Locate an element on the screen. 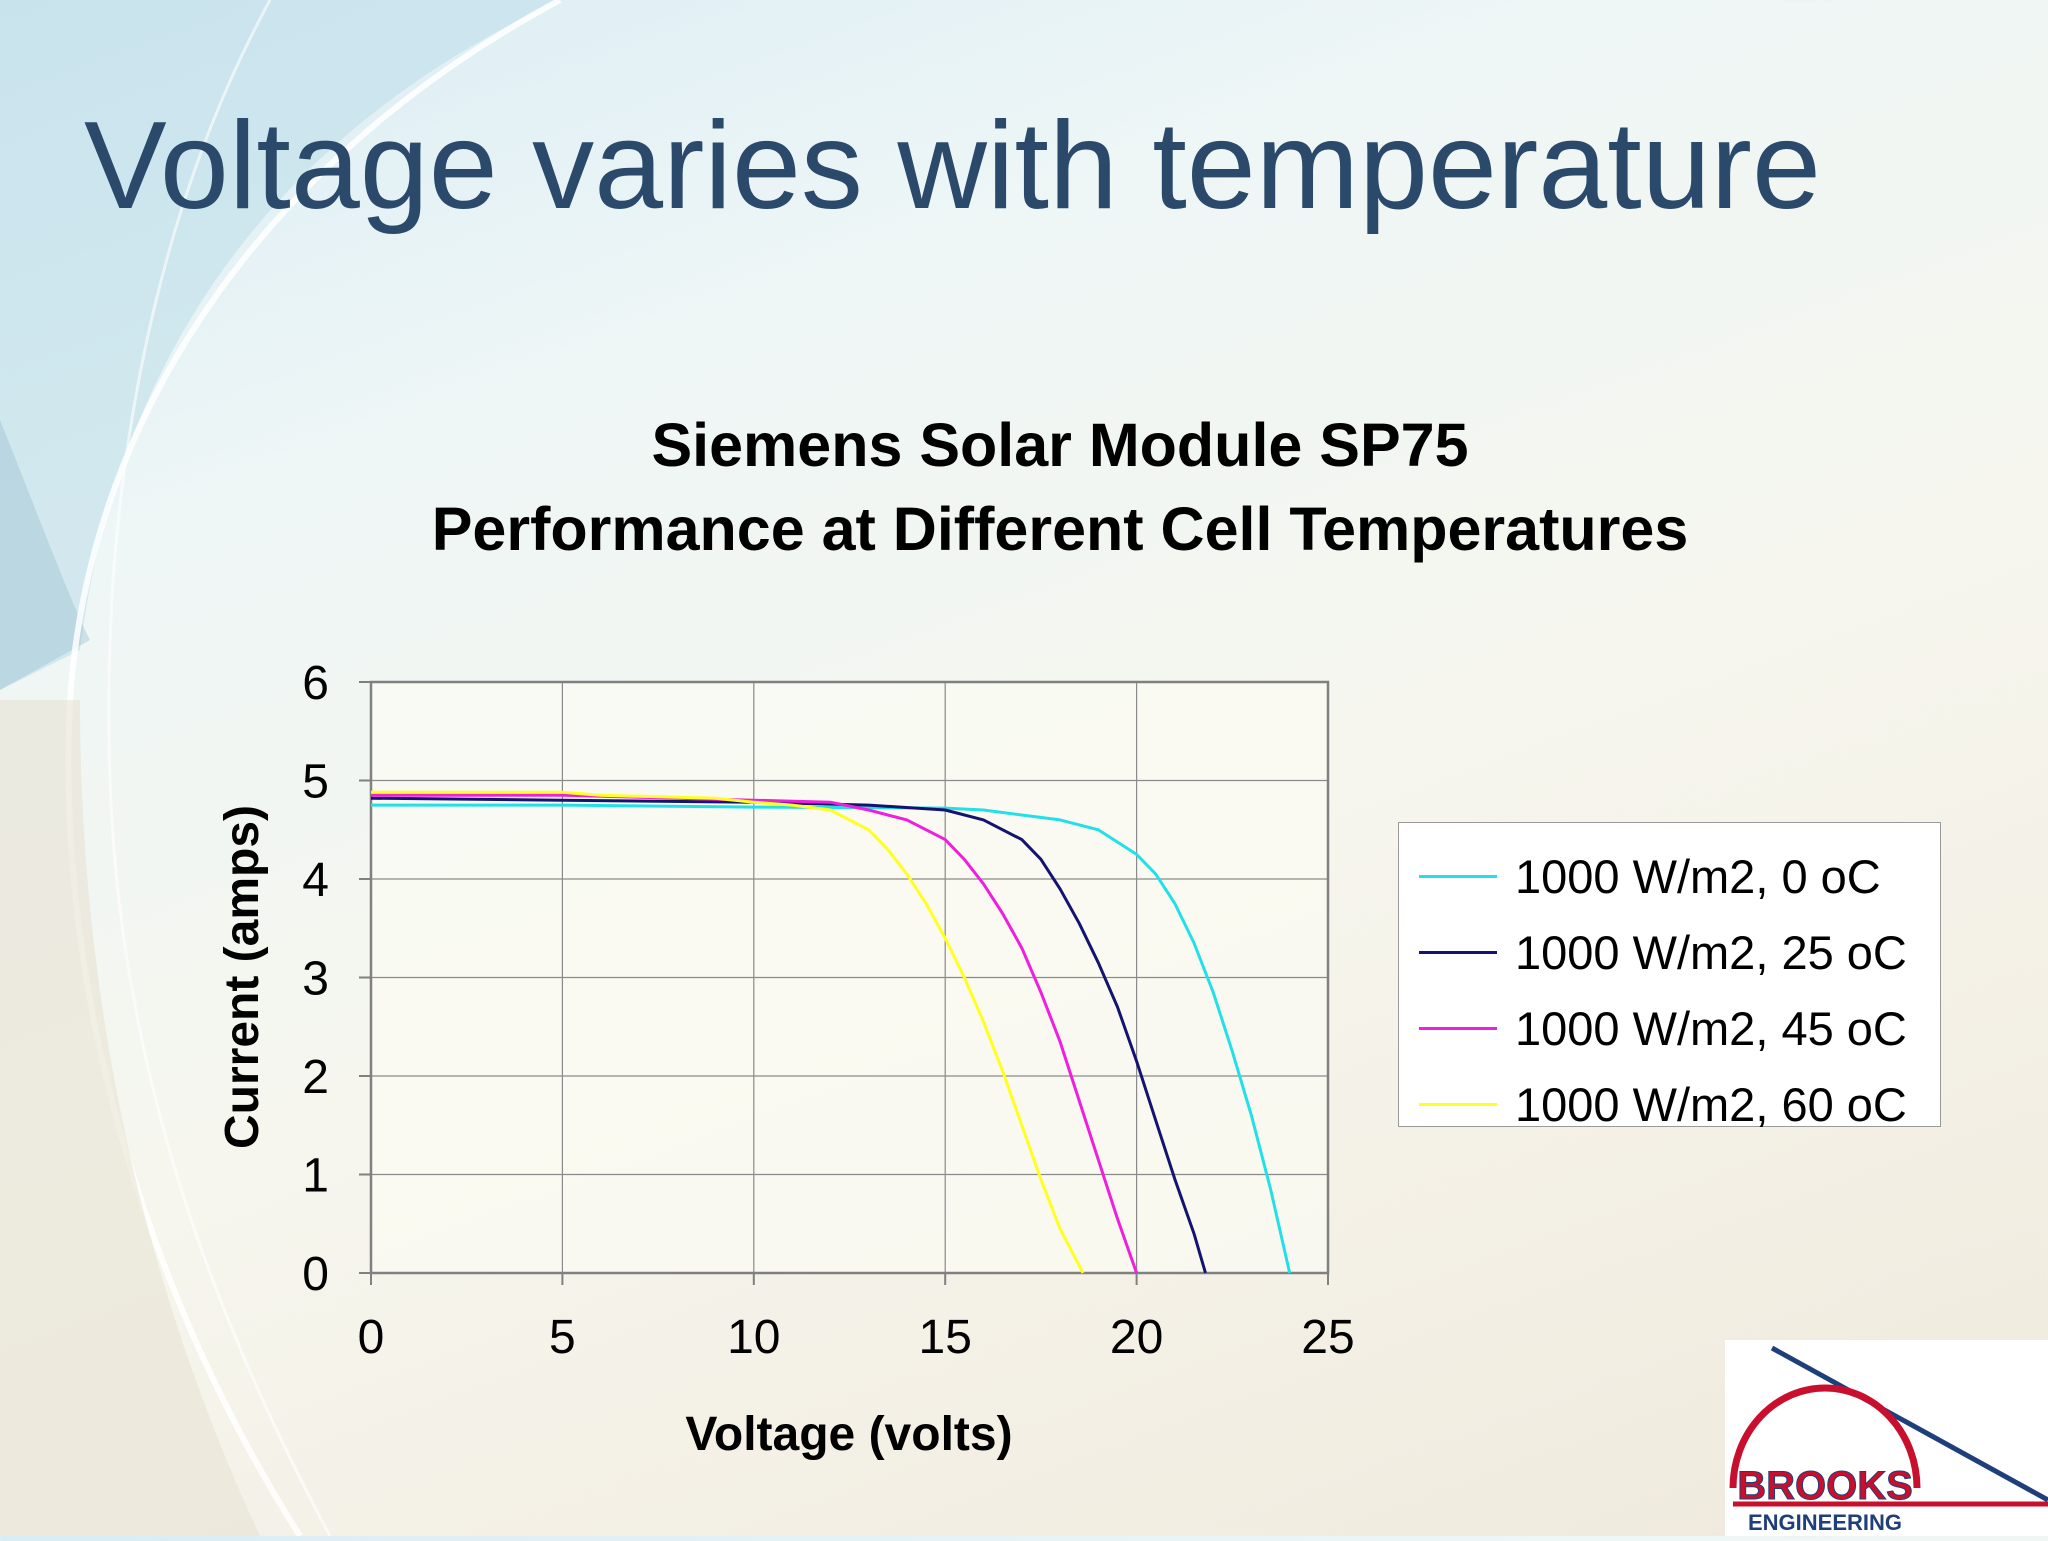 This screenshot has height=1541, width=2048. logo-subtitle-text: ENGINEERING is located at coordinates (1825, 1522).